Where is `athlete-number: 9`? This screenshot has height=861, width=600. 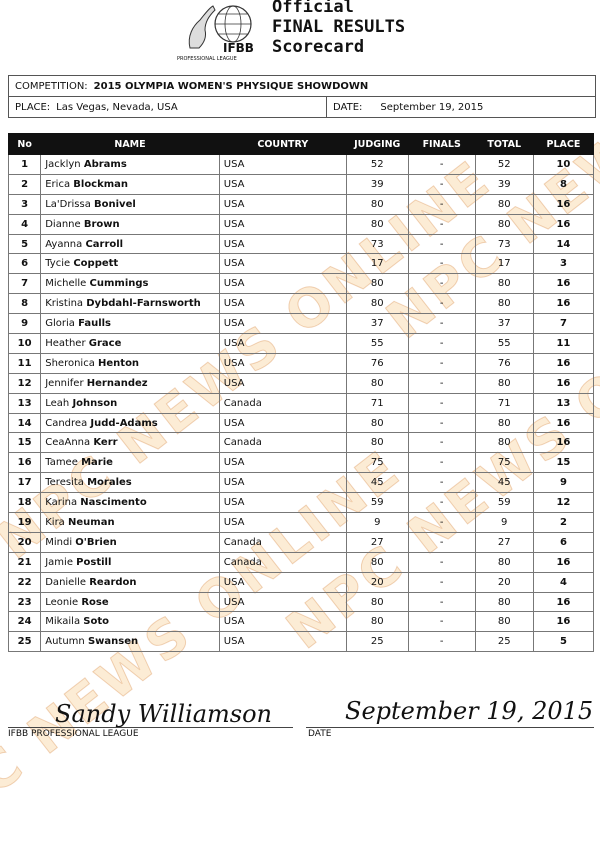 athlete-number: 9 is located at coordinates (24, 324).